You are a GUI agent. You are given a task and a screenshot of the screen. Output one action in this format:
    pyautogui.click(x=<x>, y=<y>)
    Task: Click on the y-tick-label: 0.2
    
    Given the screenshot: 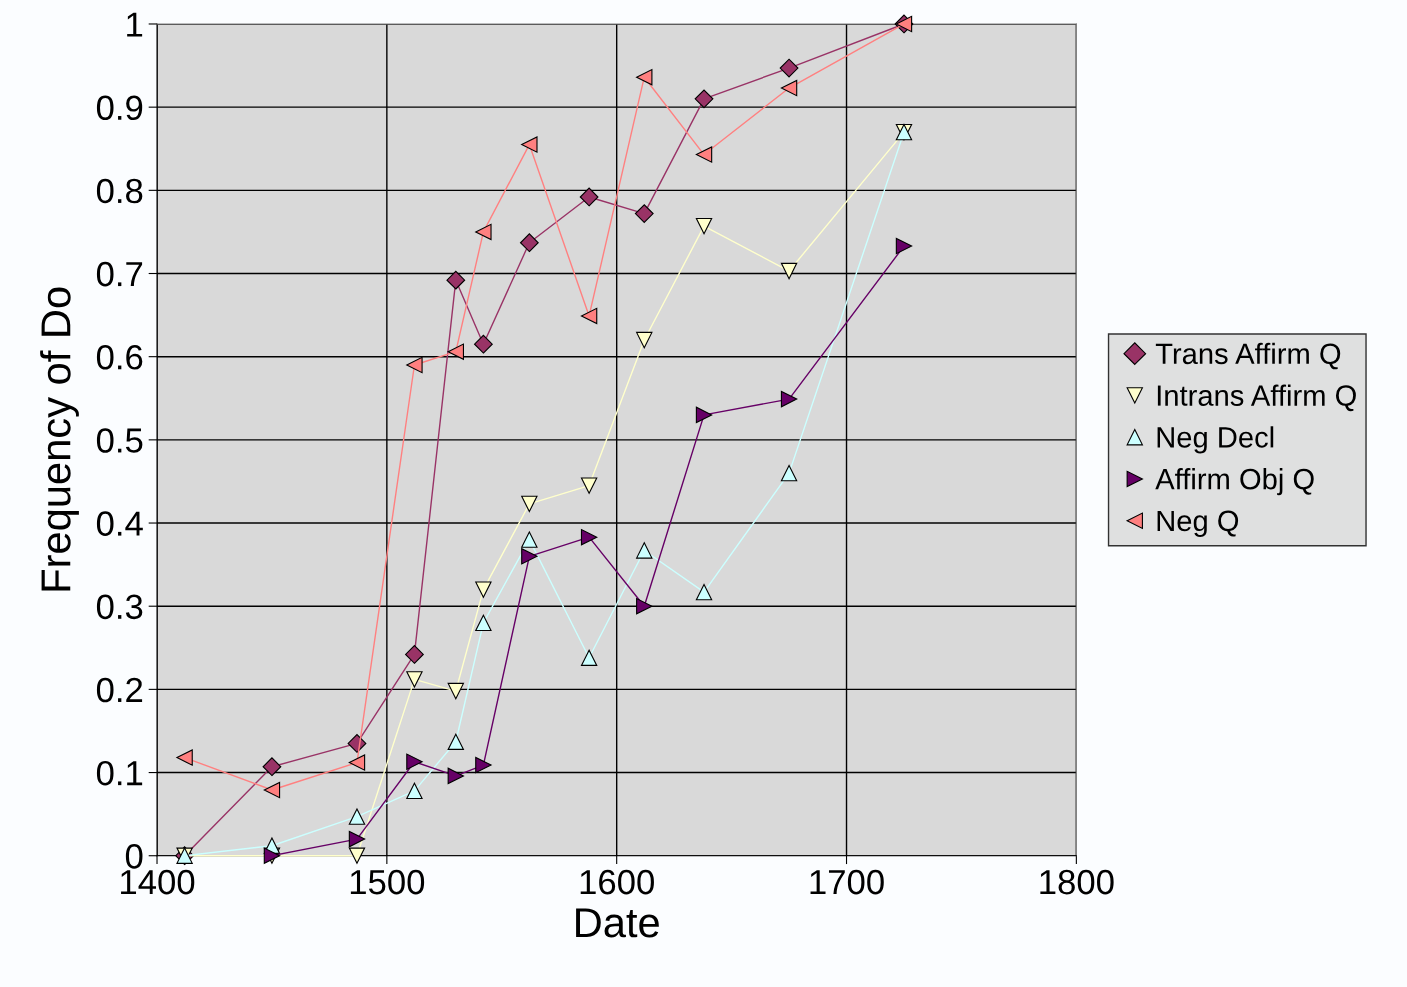 What is the action you would take?
    pyautogui.click(x=119, y=690)
    